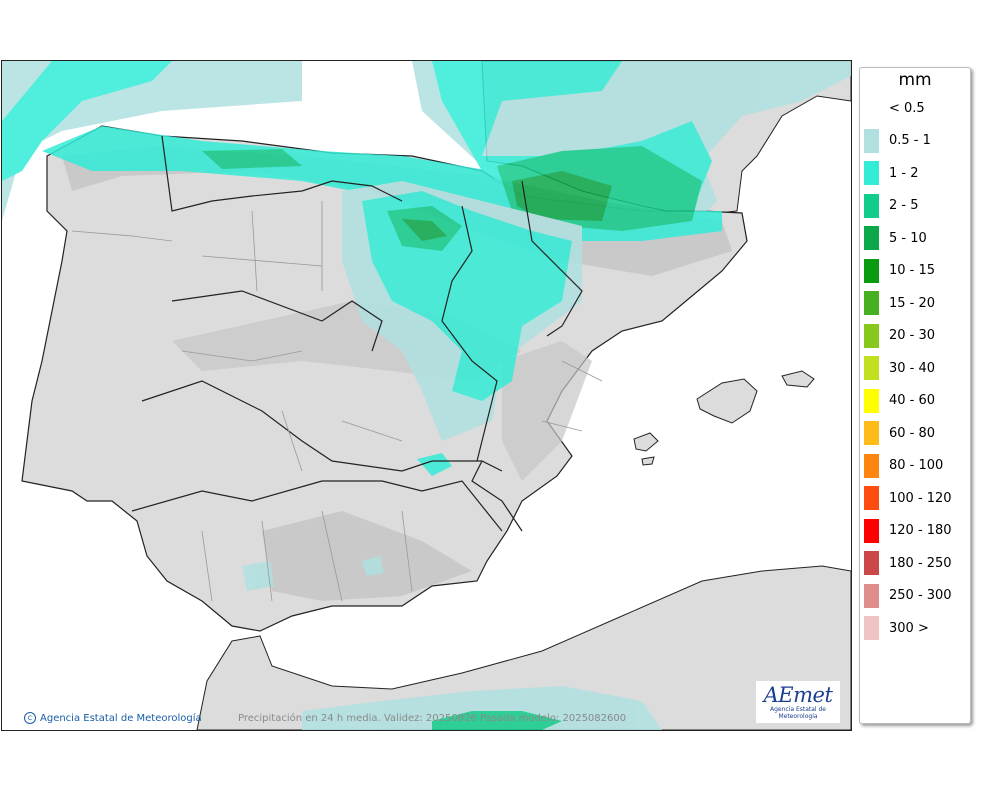 This screenshot has height=790, width=1000. What do you see at coordinates (727, 401) in the screenshot?
I see `mallorca-island` at bounding box center [727, 401].